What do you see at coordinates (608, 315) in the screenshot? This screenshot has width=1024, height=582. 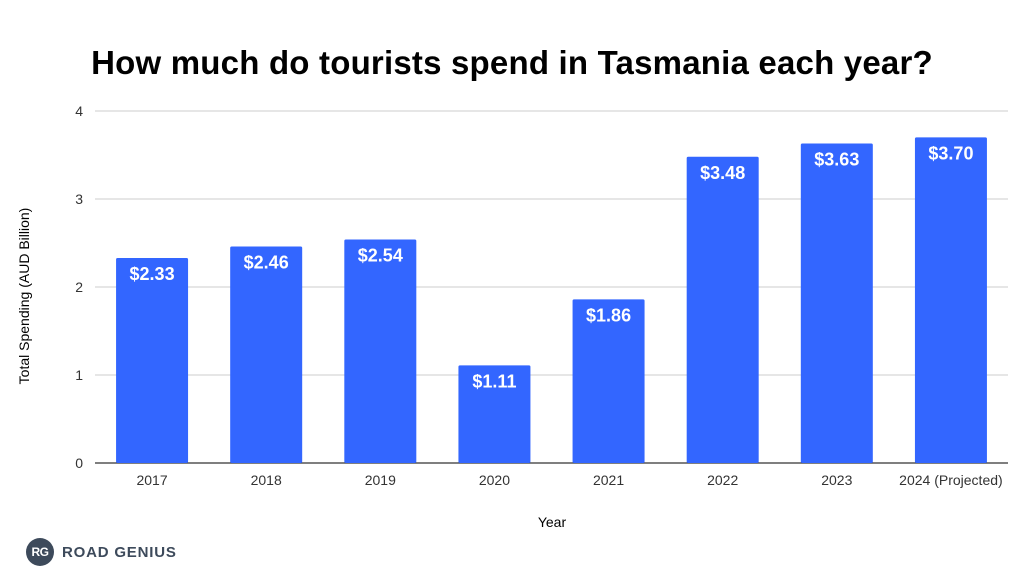 I see `bar-data-label: $1.86` at bounding box center [608, 315].